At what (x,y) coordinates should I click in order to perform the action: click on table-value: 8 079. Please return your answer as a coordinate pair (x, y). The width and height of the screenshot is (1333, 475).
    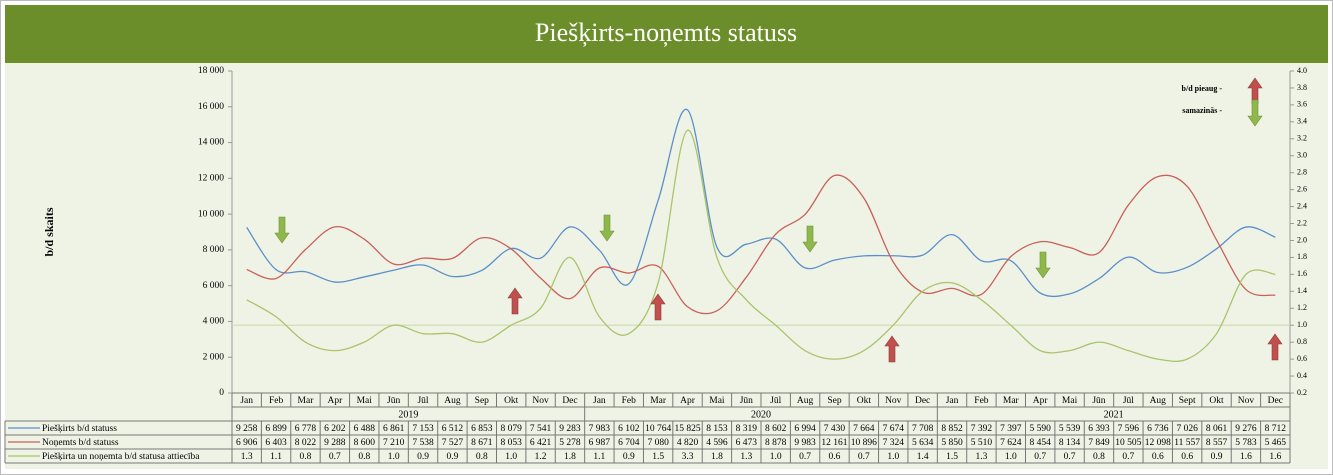
    Looking at the image, I should click on (512, 429).